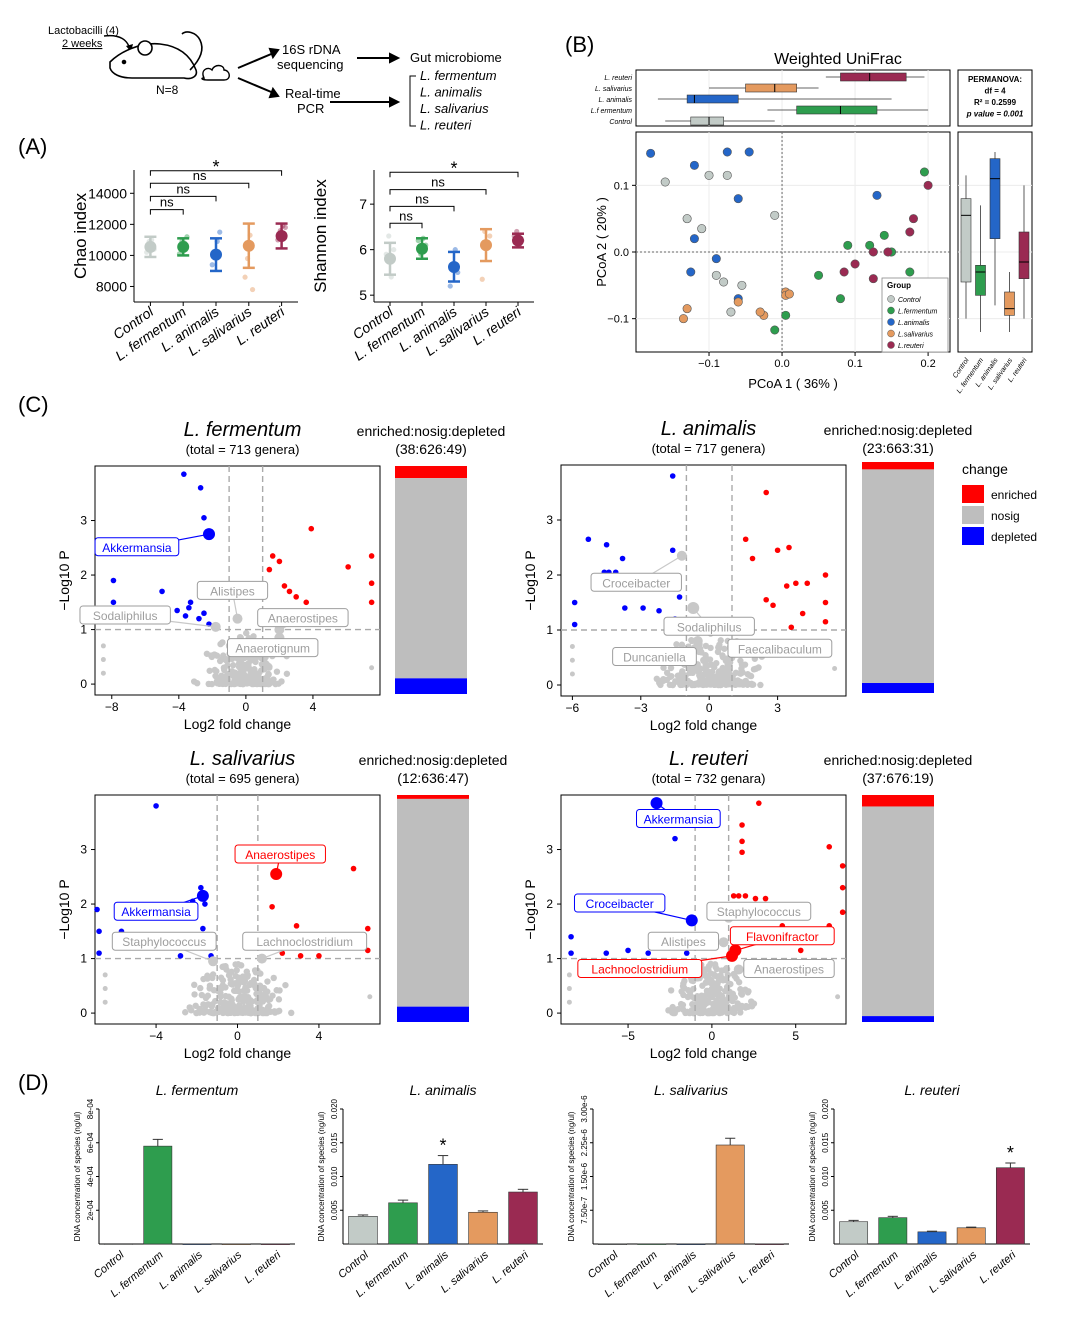  I want to click on pcoa-point-l-salivarius, so click(738, 302).